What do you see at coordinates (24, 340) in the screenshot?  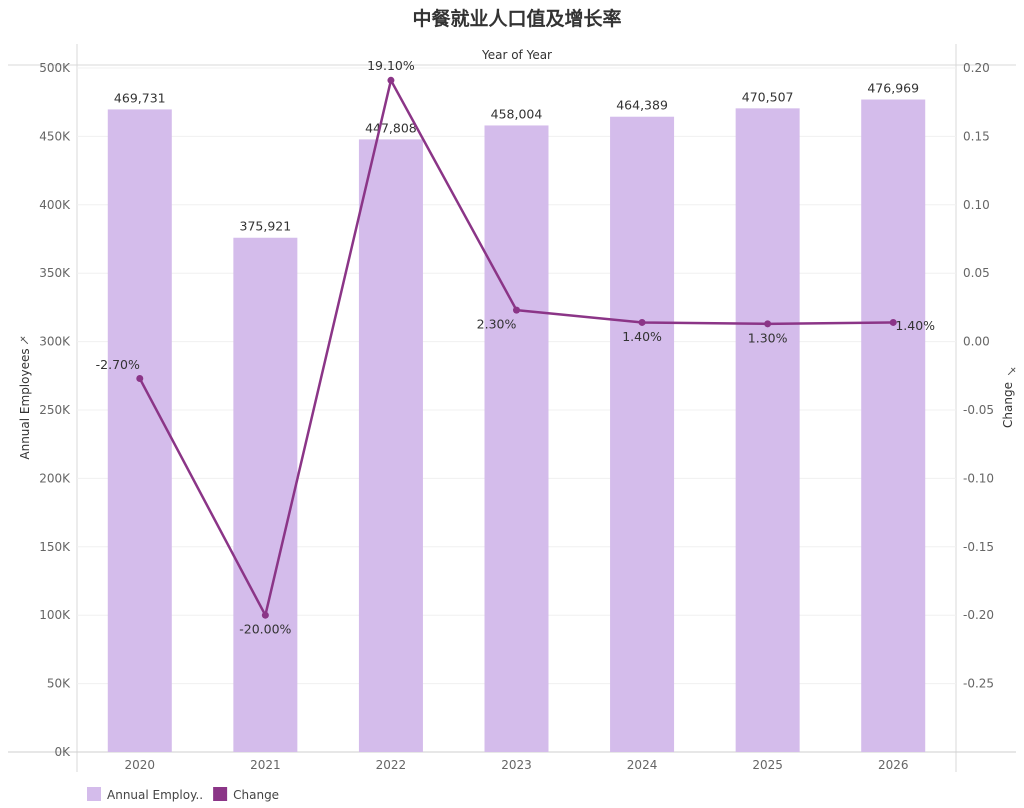 I see `left-axis-pin-icon: †` at bounding box center [24, 340].